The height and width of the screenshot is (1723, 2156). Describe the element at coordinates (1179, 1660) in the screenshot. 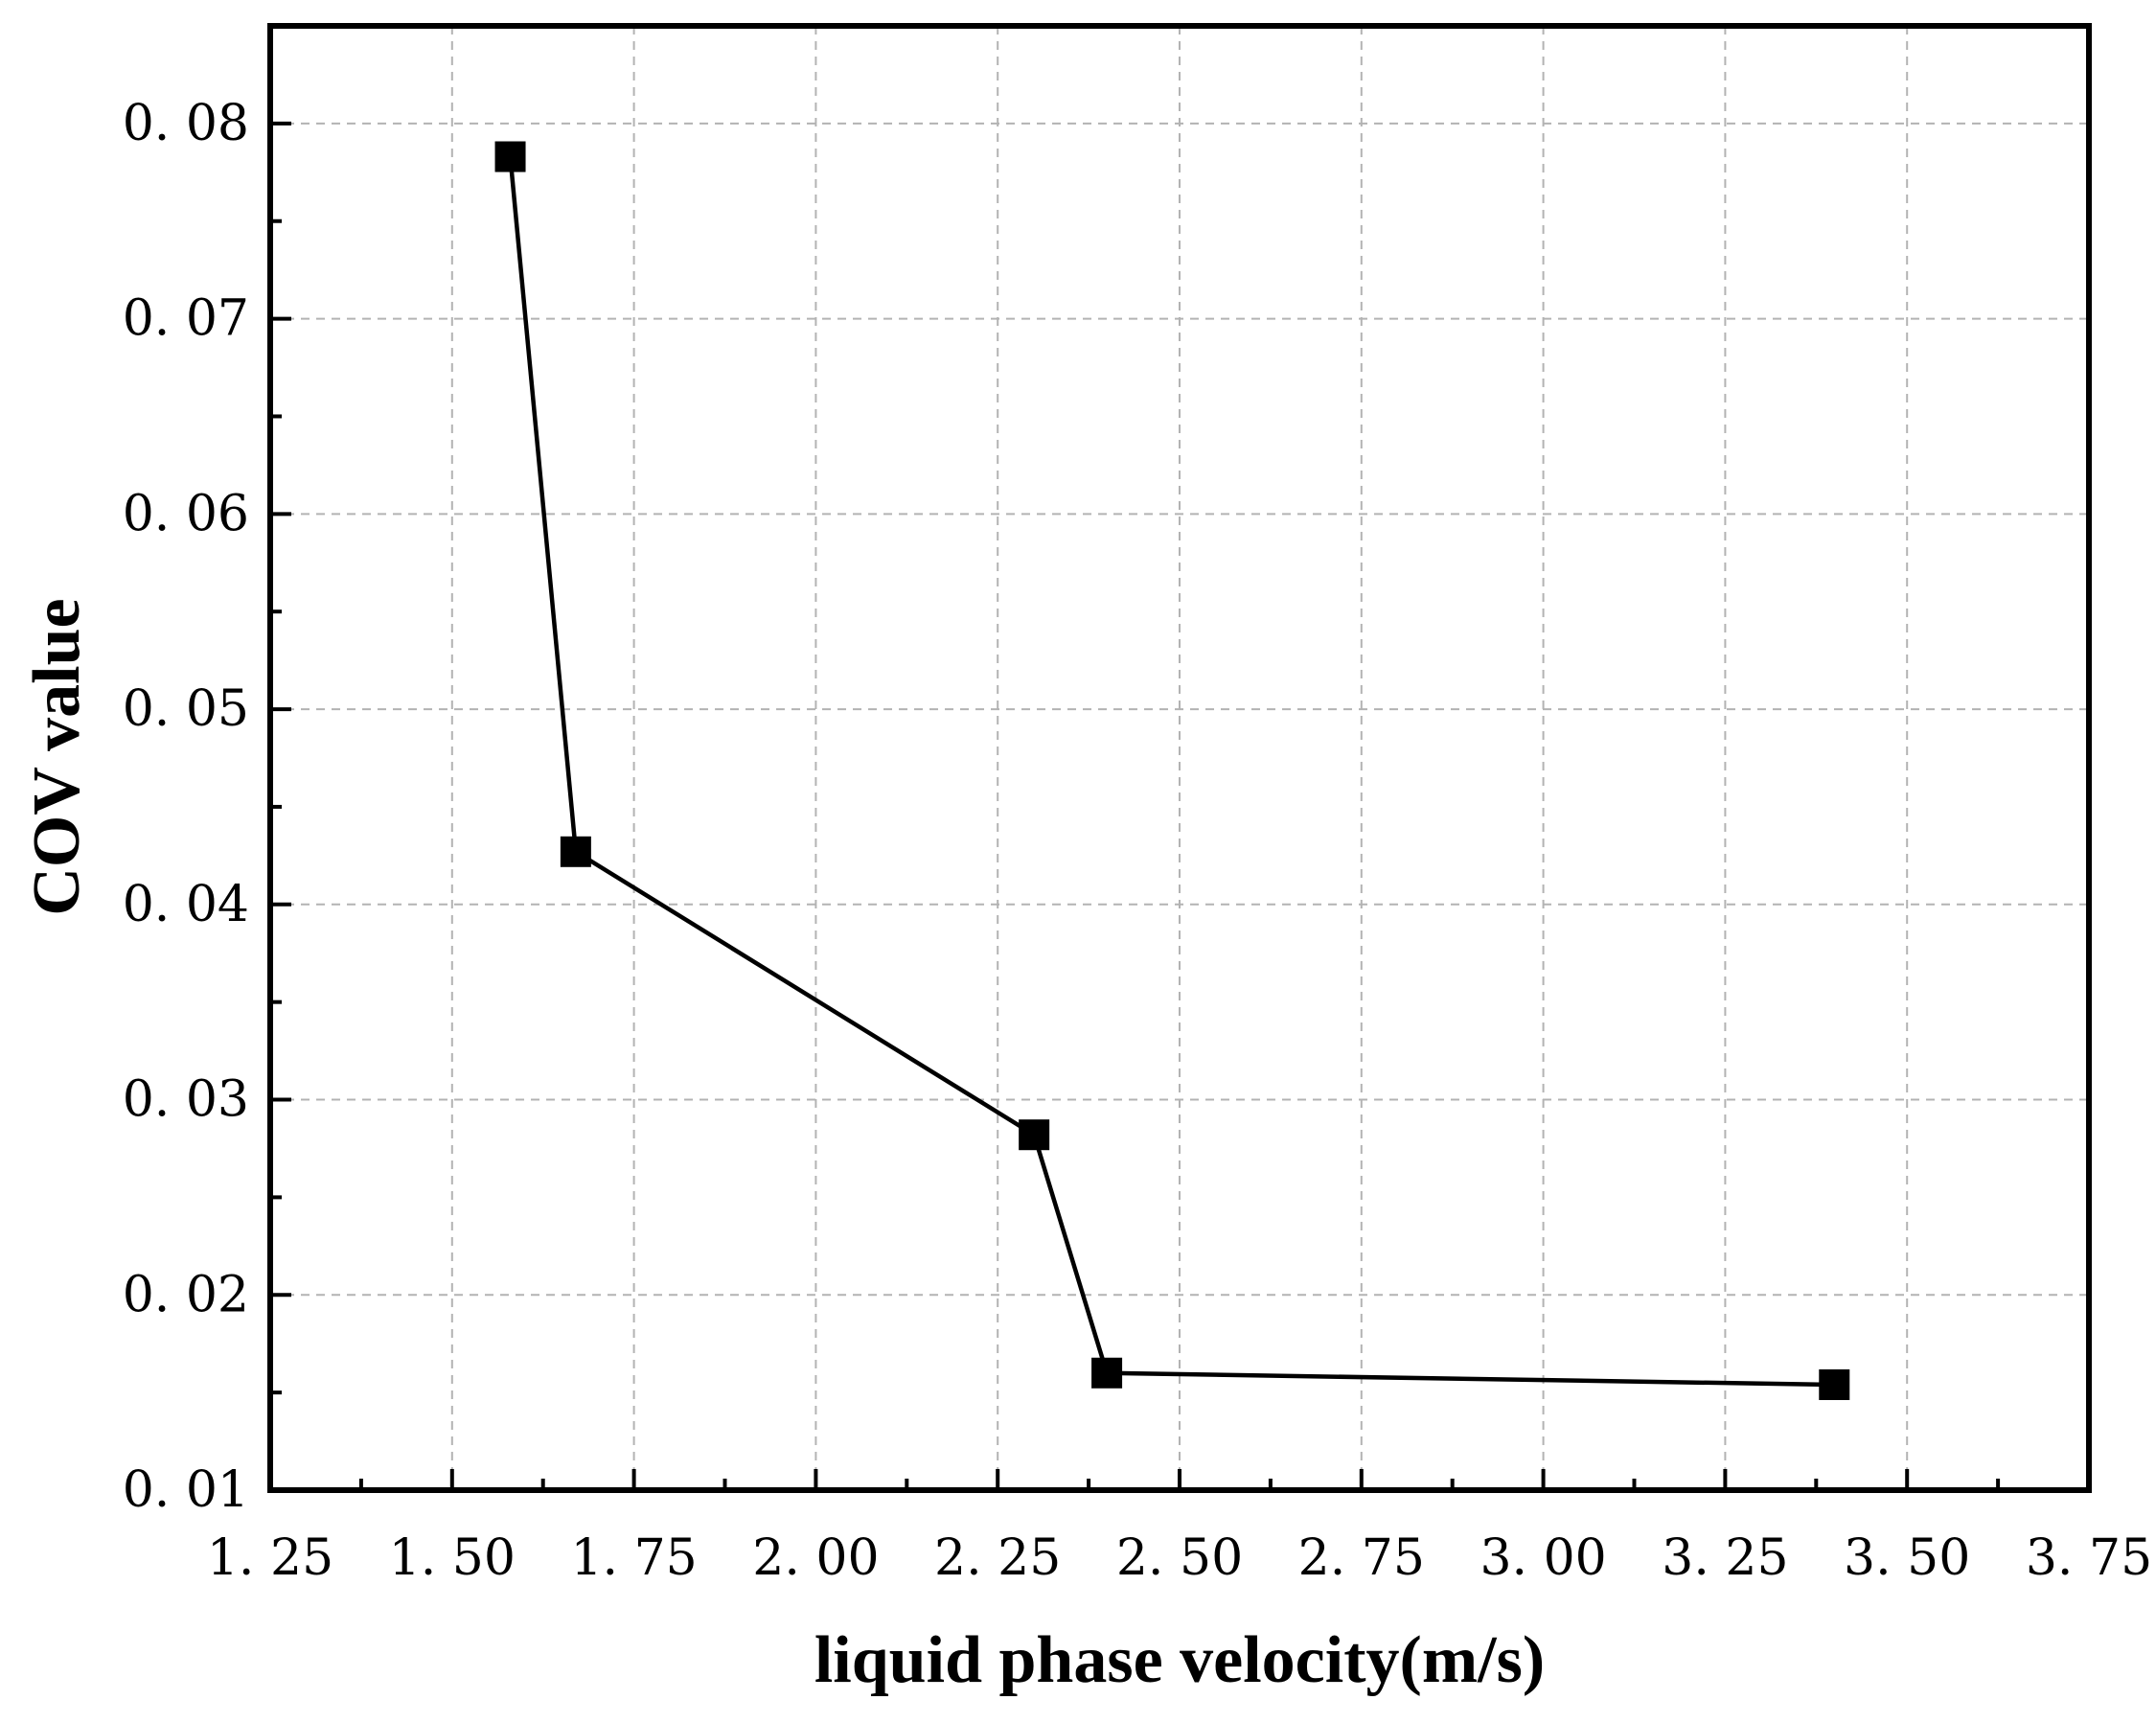

I see `x-axis-title: liquid phase velocity(m/s)` at that location.